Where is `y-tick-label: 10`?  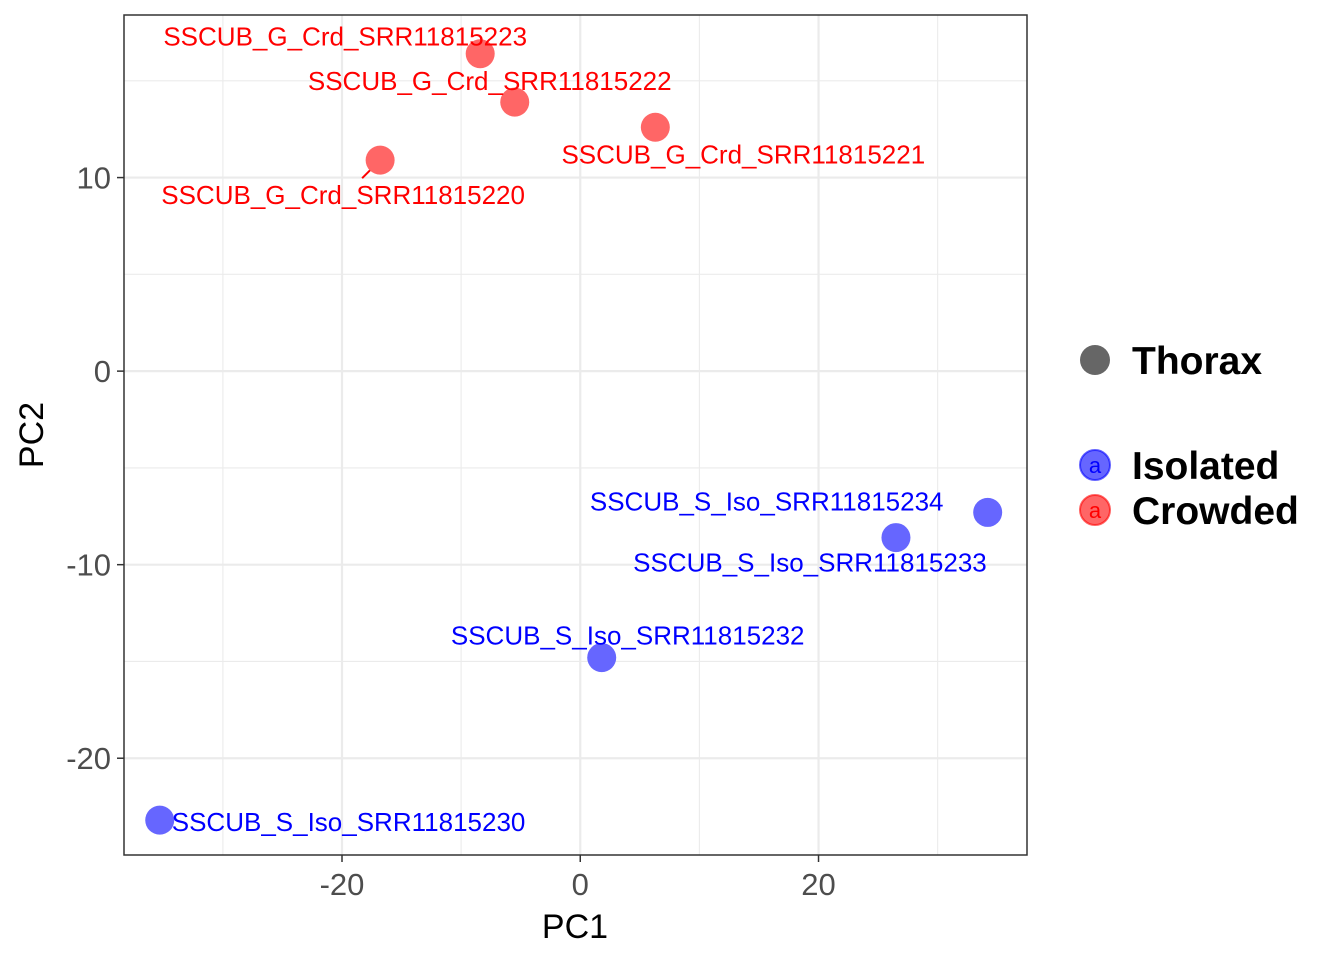
y-tick-label: 10 is located at coordinates (94, 178).